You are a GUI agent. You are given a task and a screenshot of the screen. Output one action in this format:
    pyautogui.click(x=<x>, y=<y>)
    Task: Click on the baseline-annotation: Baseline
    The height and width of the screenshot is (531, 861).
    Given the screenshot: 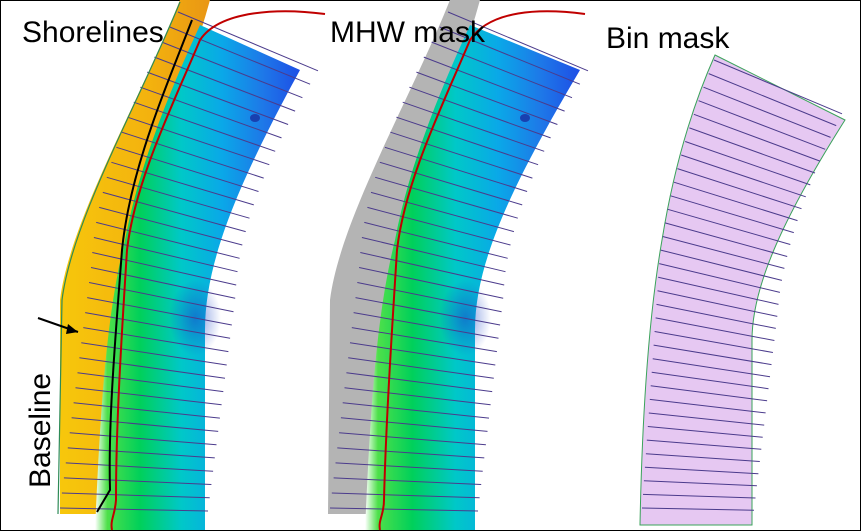 What is the action you would take?
    pyautogui.click(x=51, y=402)
    